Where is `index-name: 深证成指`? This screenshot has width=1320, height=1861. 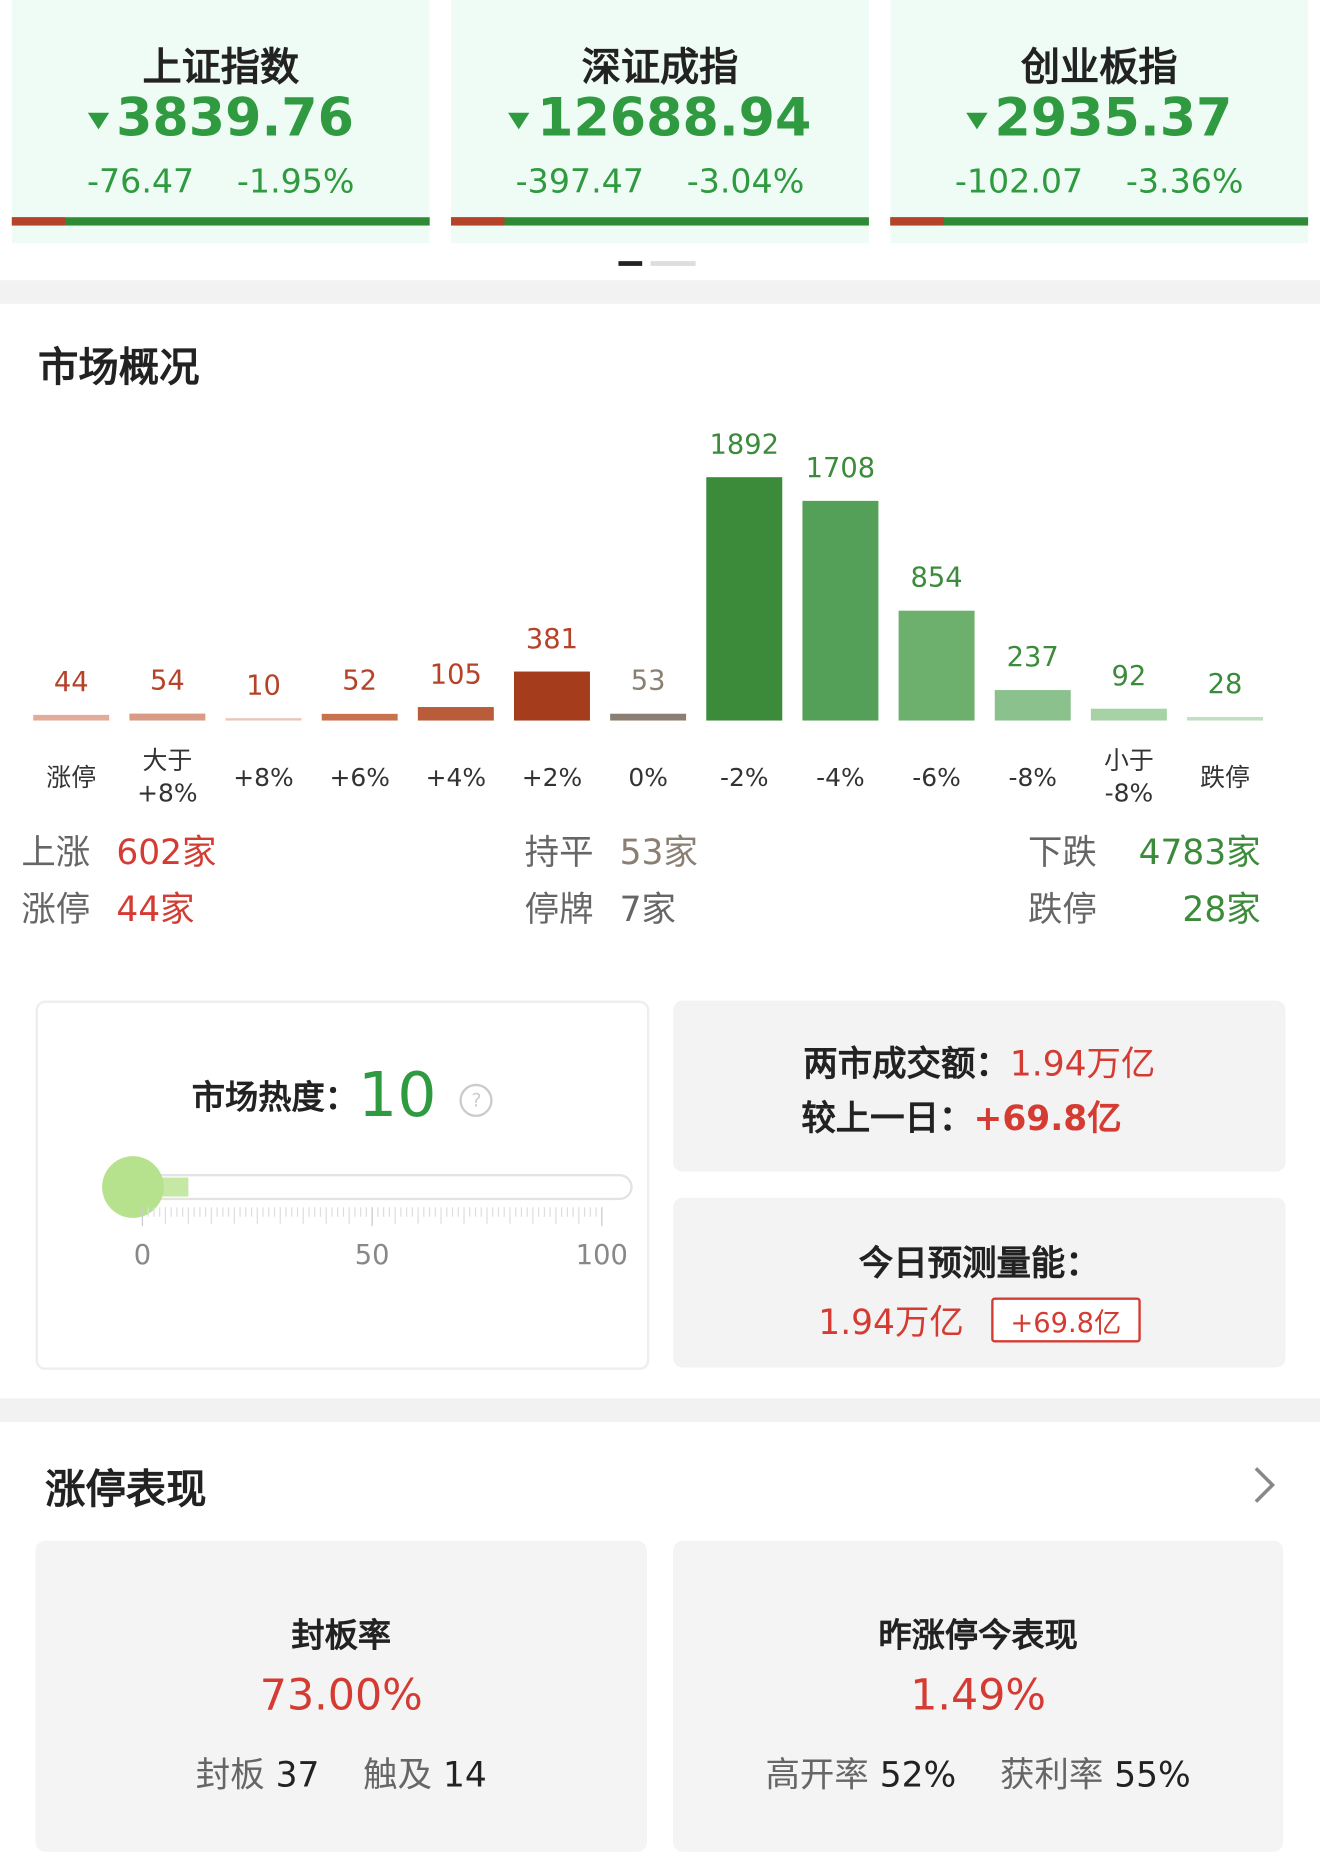 index-name: 深证成指 is located at coordinates (660, 67).